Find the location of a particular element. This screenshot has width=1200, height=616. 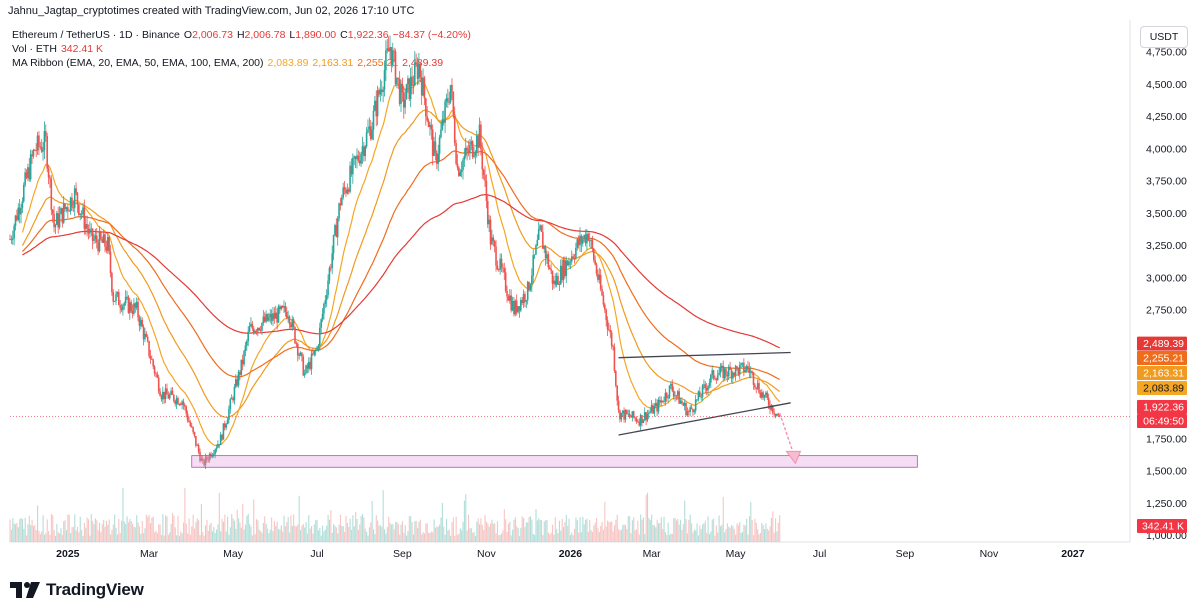

legend-symbol: Ethereum / TetherUS · 1D · Binance is located at coordinates (96, 35).